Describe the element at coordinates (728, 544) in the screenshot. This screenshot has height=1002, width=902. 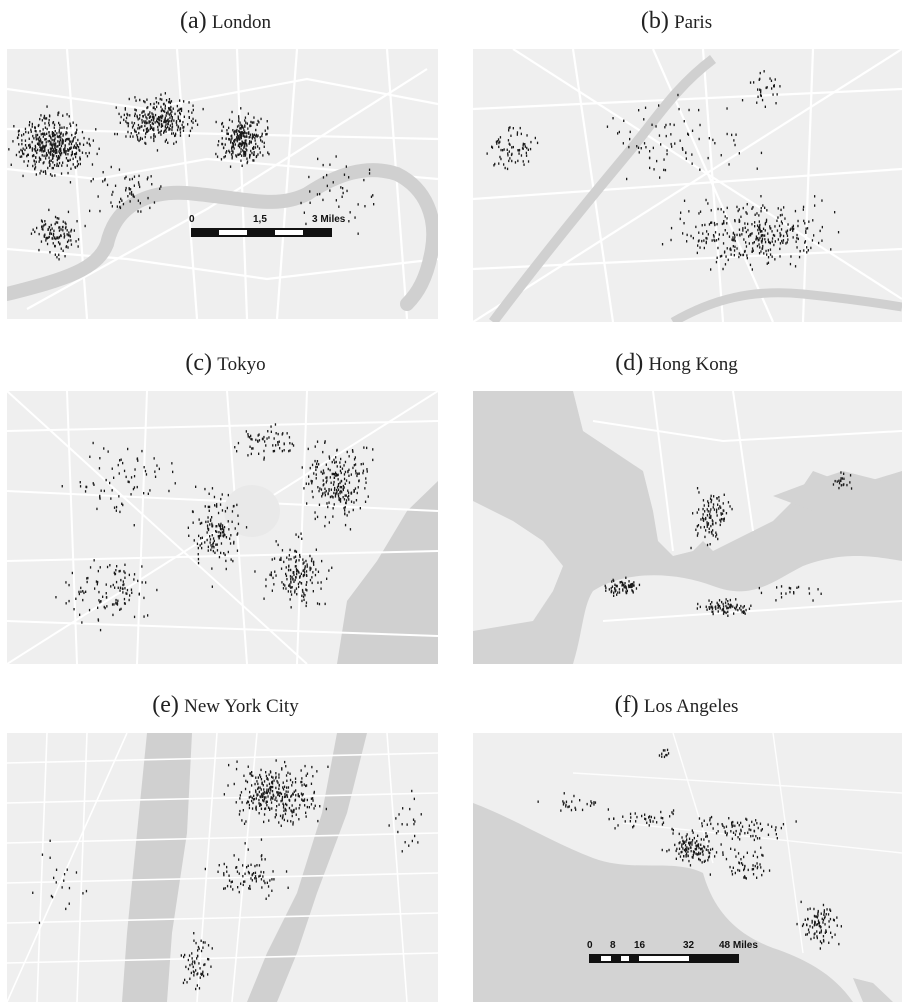
I see `listing-points` at that location.